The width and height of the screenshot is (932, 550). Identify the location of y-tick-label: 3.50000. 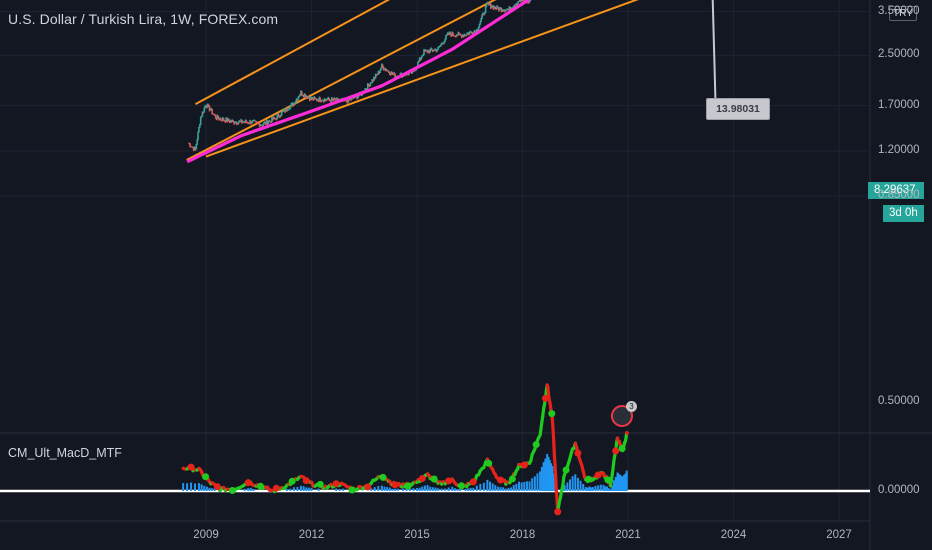
(899, 10).